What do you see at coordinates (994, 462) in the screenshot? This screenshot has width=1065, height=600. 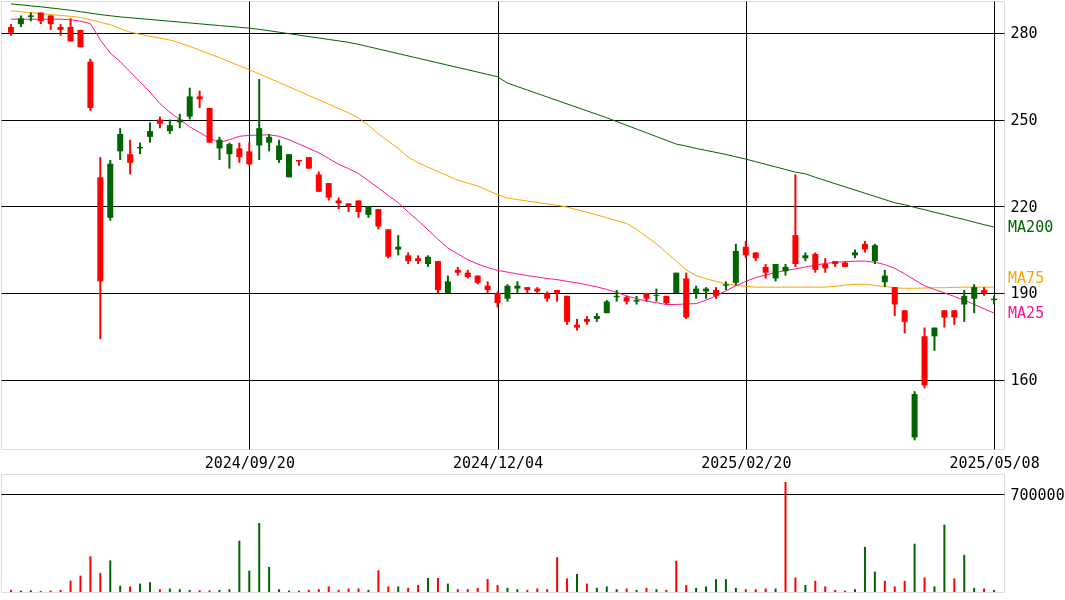 I see `x-tick-label: 2025/05/08` at bounding box center [994, 462].